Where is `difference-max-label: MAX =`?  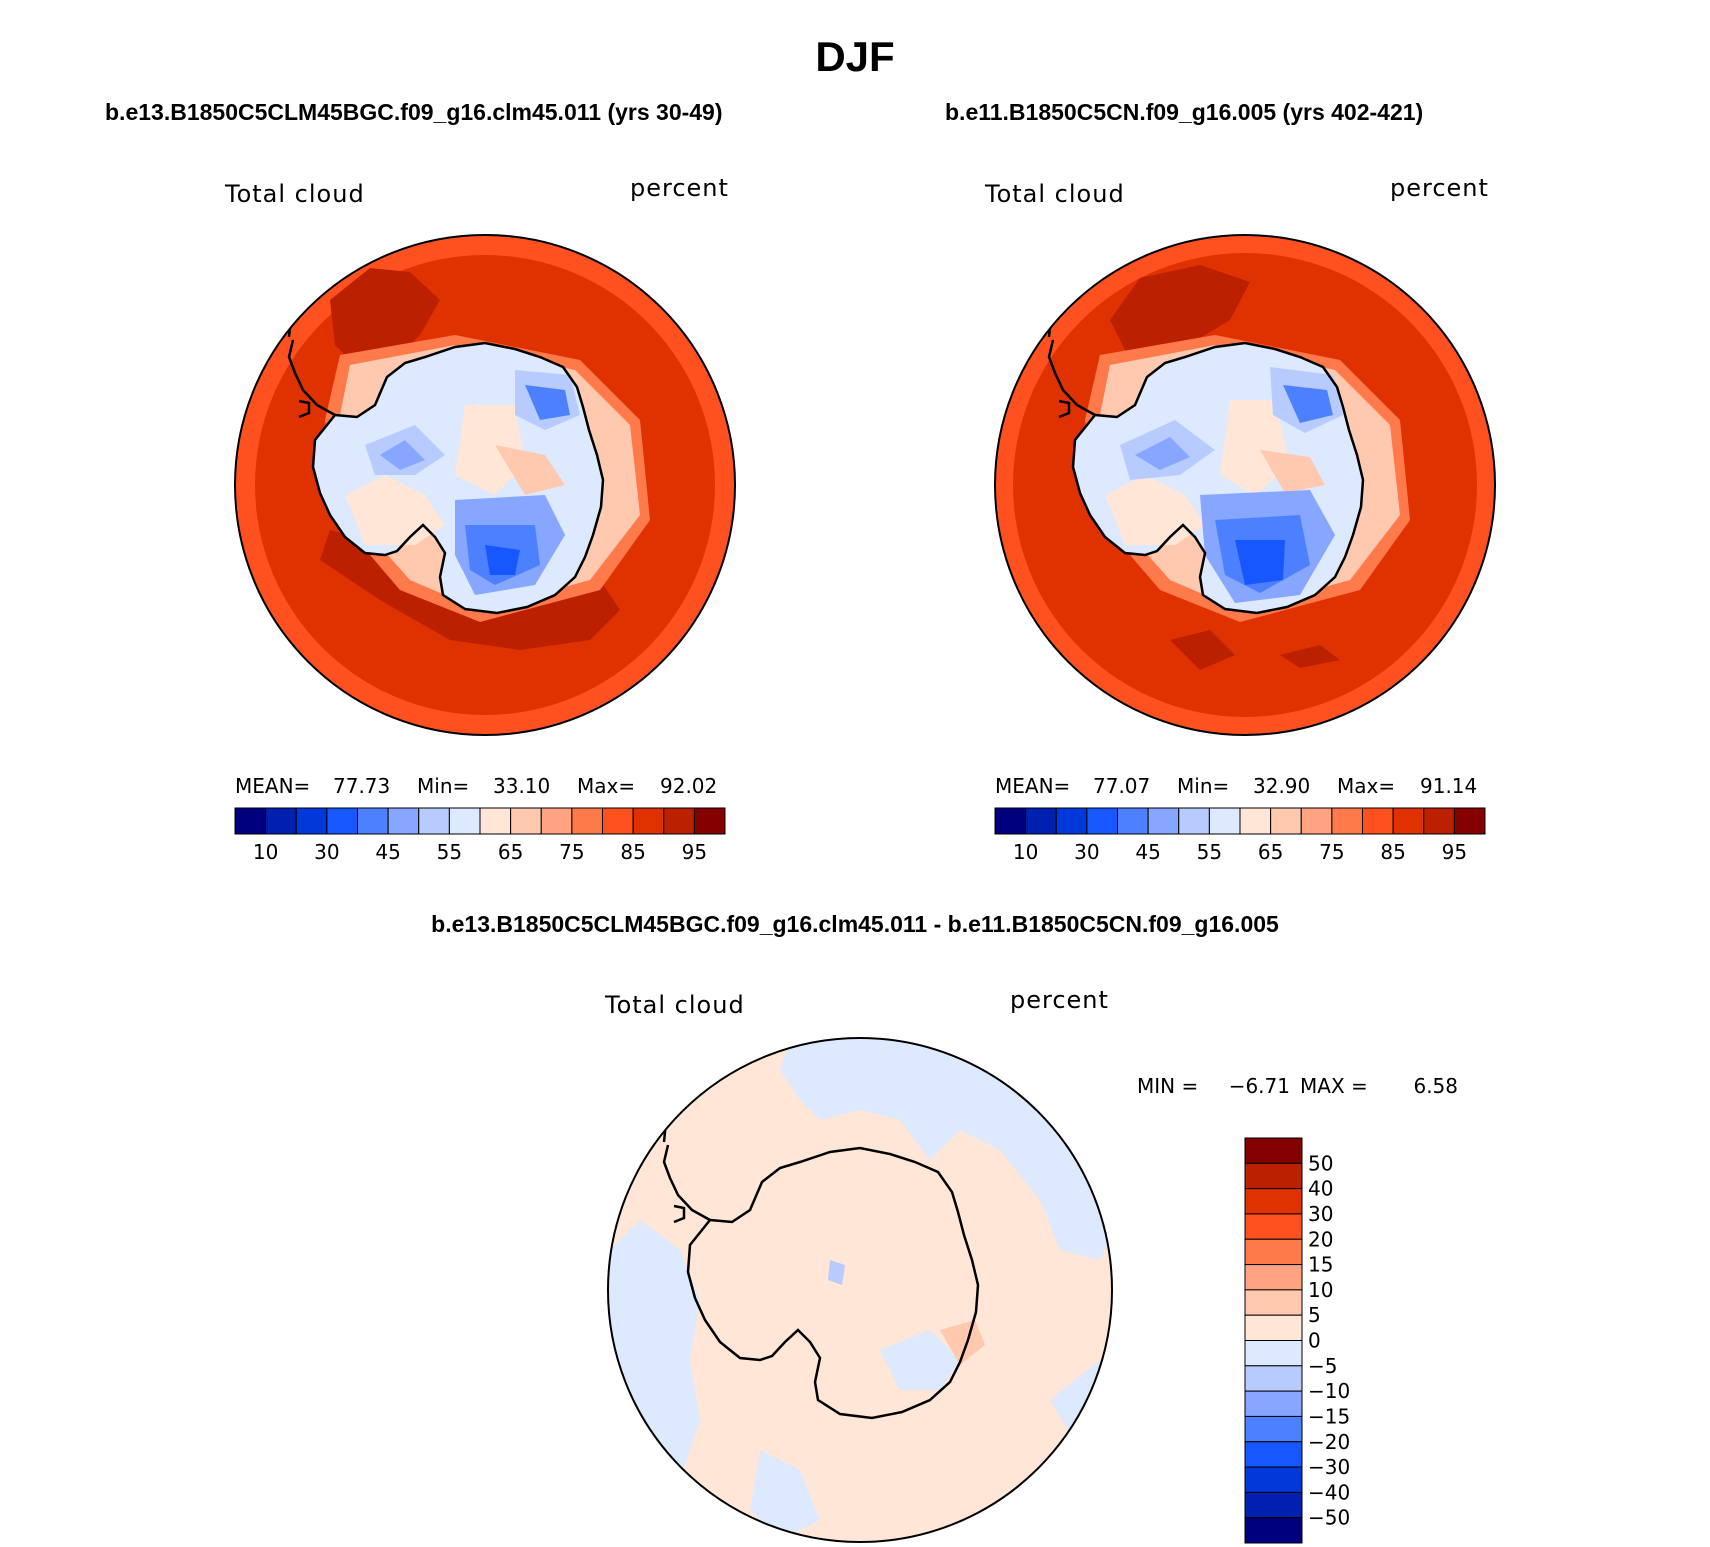
difference-max-label: MAX = is located at coordinates (1334, 1086).